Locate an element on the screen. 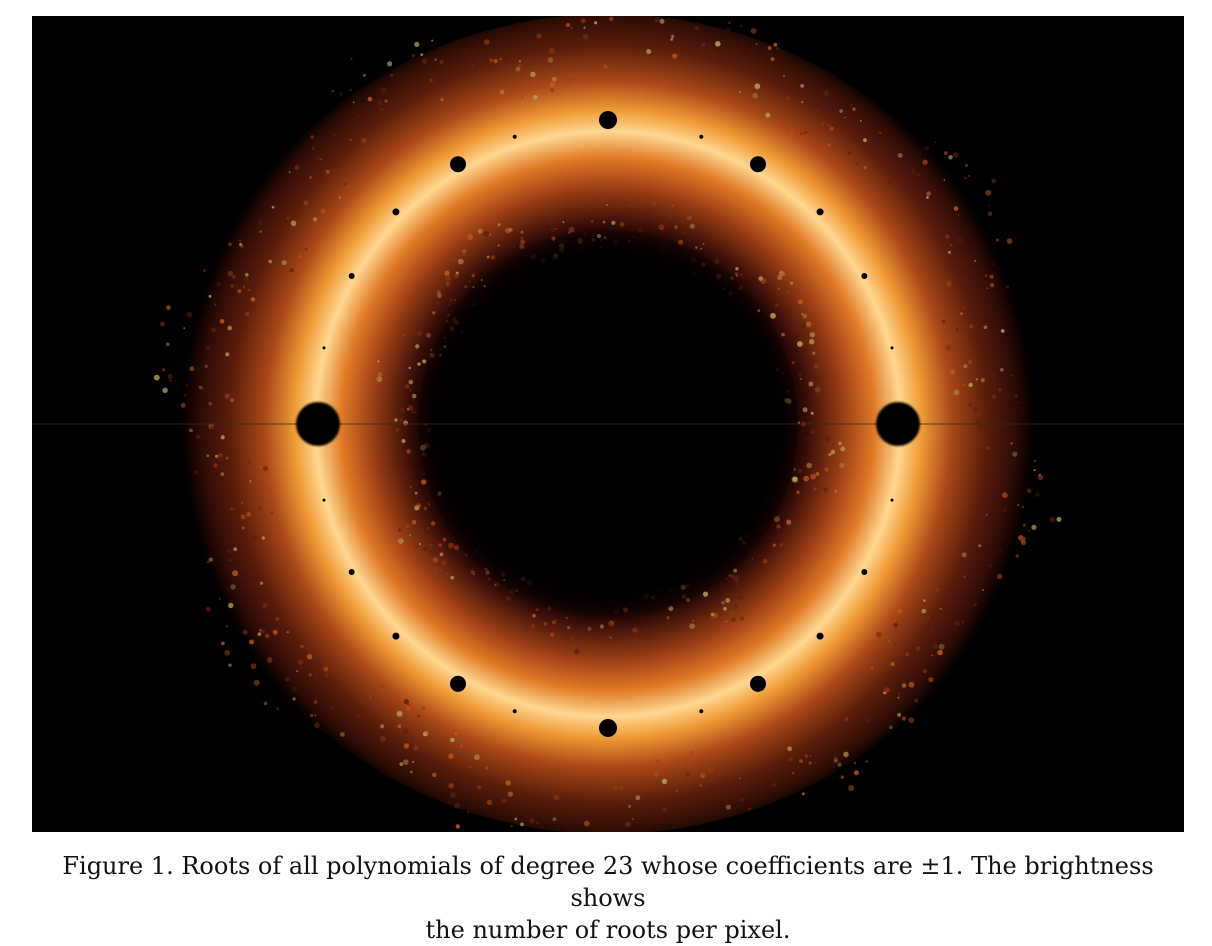  caption-line-2: the number of roots per pixel. is located at coordinates (608, 930).